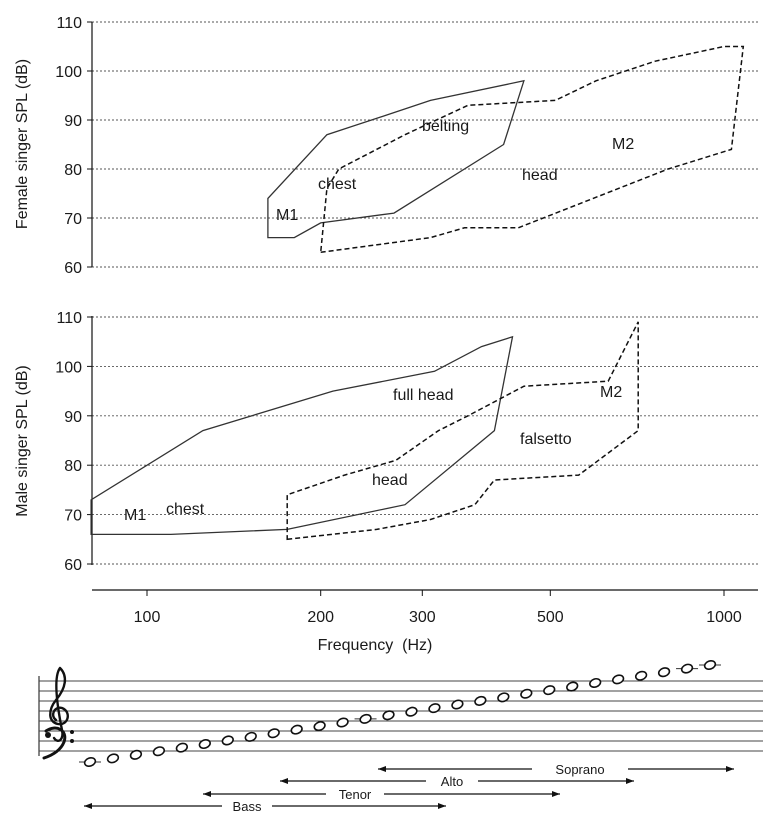 The height and width of the screenshot is (813, 763). I want to click on male-y-axis-label: Male singer SPL (dB), so click(22, 440).